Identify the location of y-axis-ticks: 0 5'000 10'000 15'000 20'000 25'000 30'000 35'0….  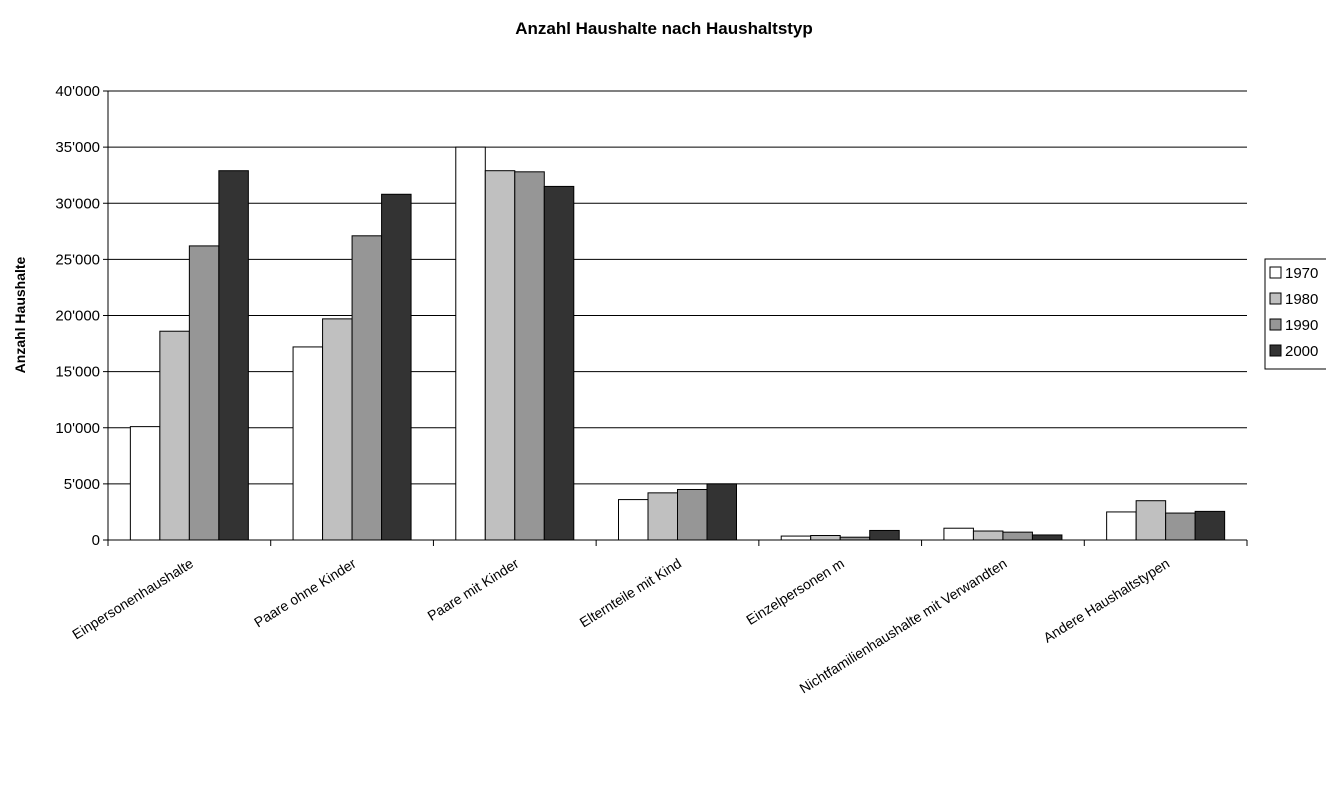
(81, 316).